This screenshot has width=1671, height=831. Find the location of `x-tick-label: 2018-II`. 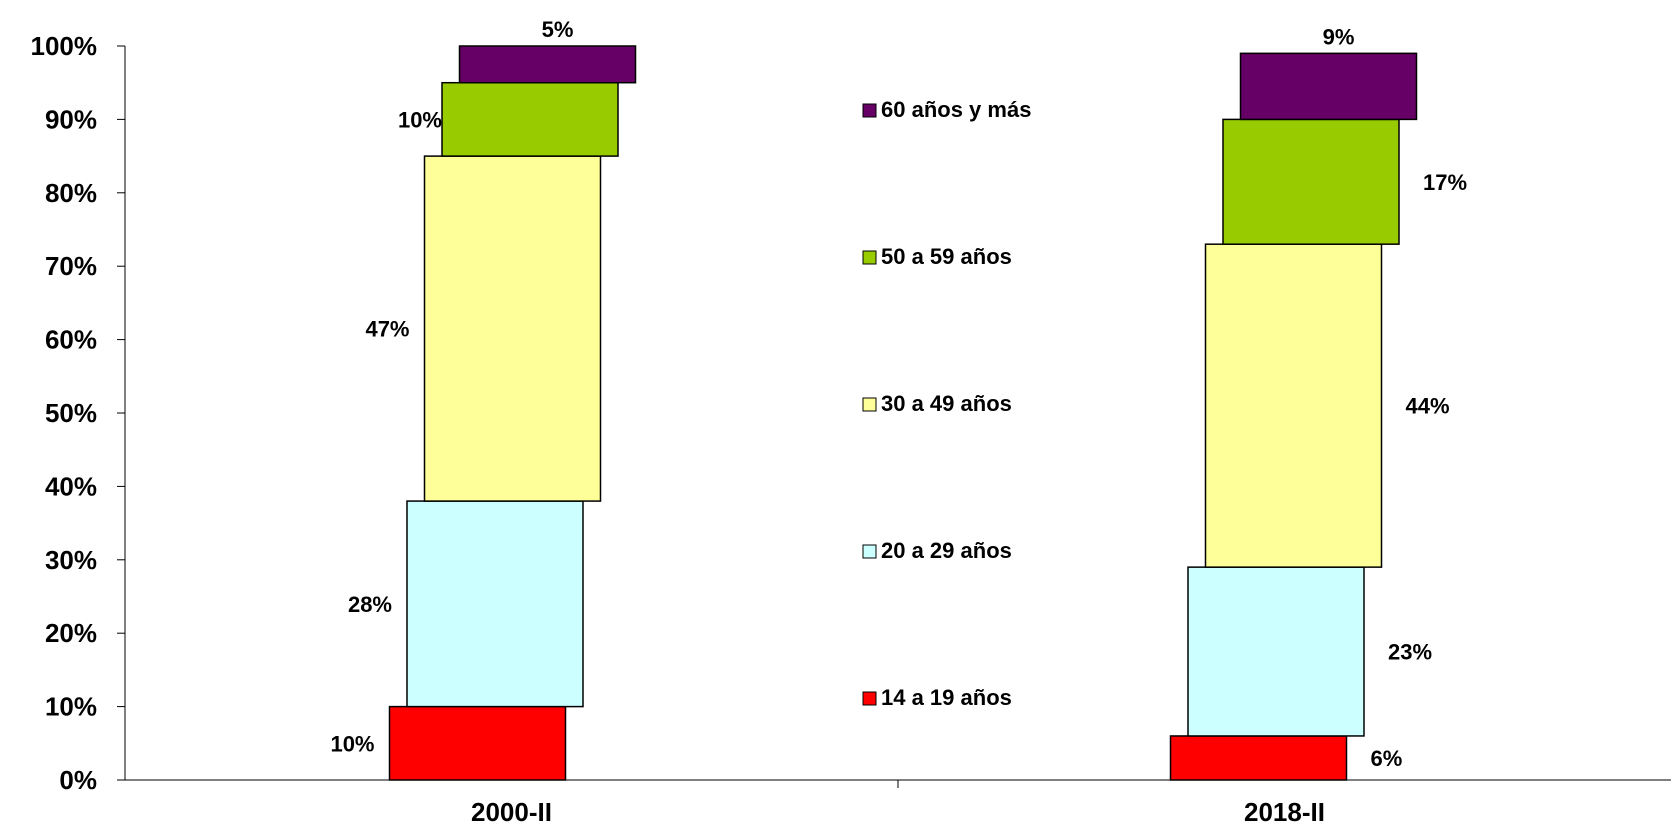

x-tick-label: 2018-II is located at coordinates (1284, 812).